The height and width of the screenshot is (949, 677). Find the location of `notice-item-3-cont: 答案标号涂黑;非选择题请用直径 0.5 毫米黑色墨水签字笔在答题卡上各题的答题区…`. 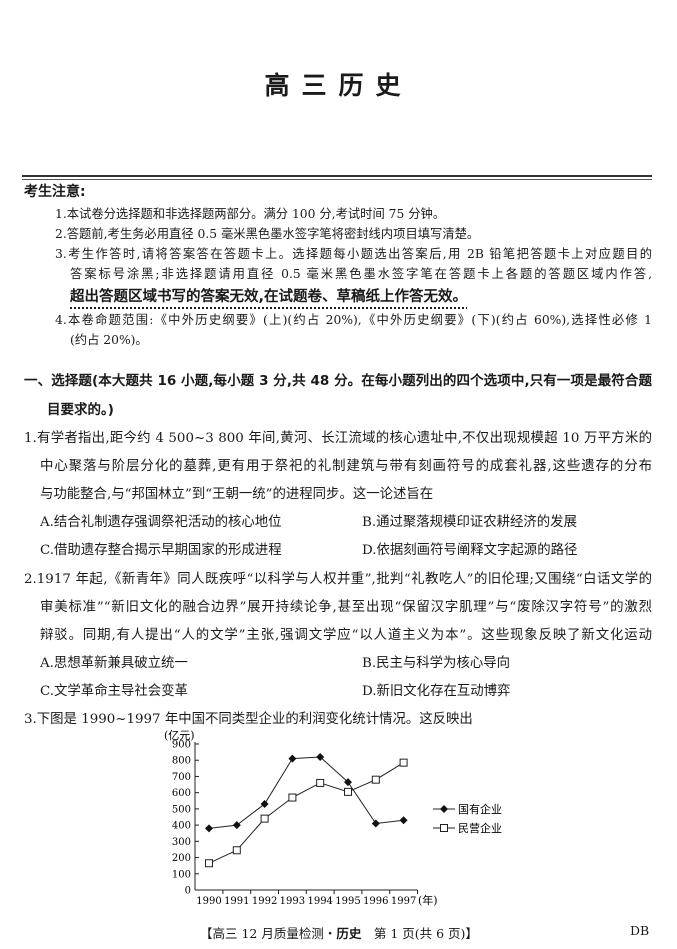

notice-item-3-cont: 答案标号涂黑;非选择题请用直径 0.5 毫米黑色墨水签字笔在答题卡上各题的答题区… is located at coordinates (361, 274).